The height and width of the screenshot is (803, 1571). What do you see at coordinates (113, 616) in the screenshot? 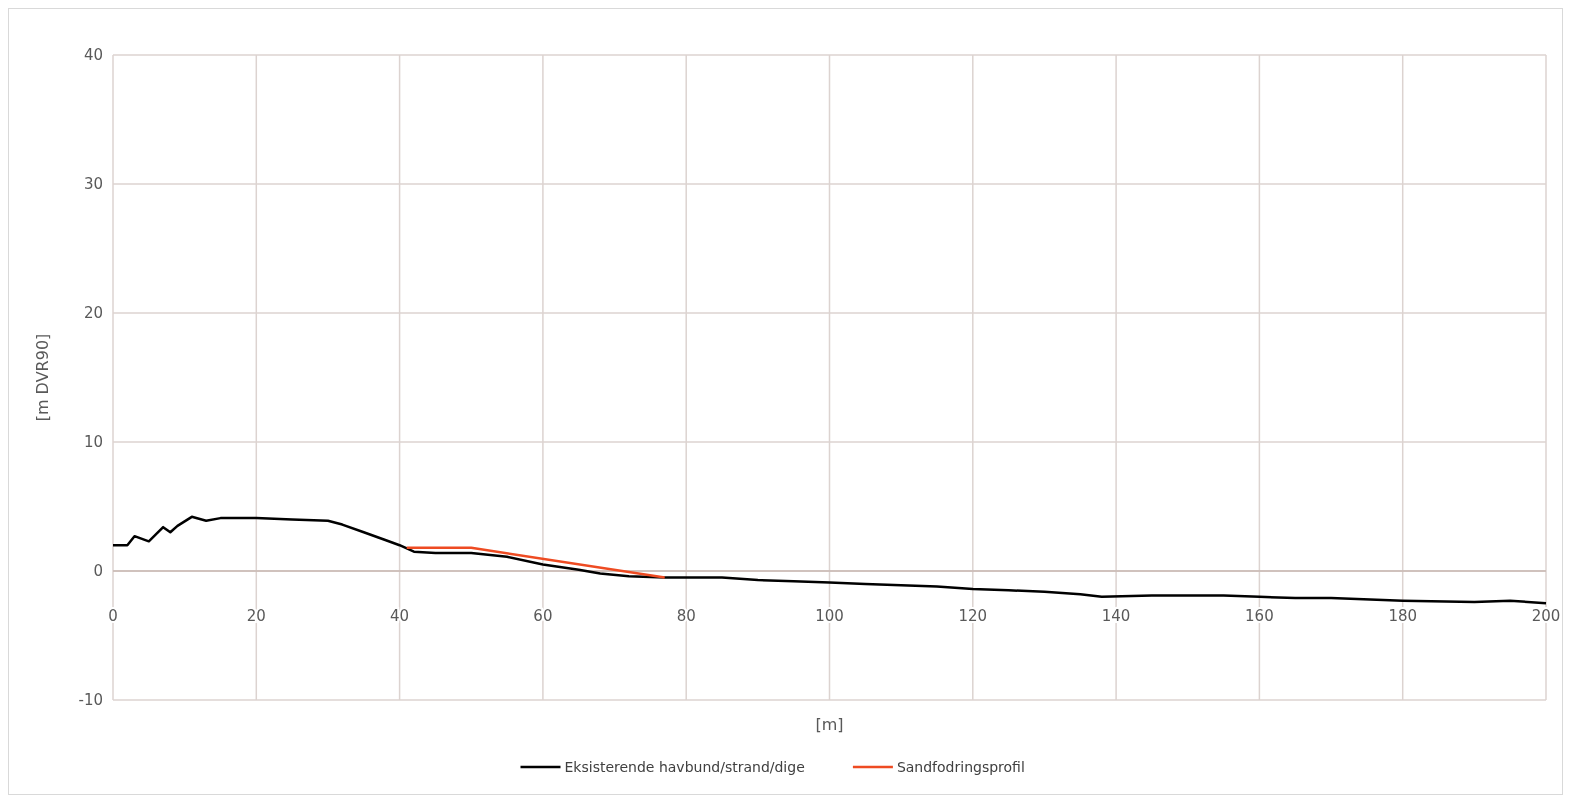
I see `x-tick-label: 0` at bounding box center [113, 616].